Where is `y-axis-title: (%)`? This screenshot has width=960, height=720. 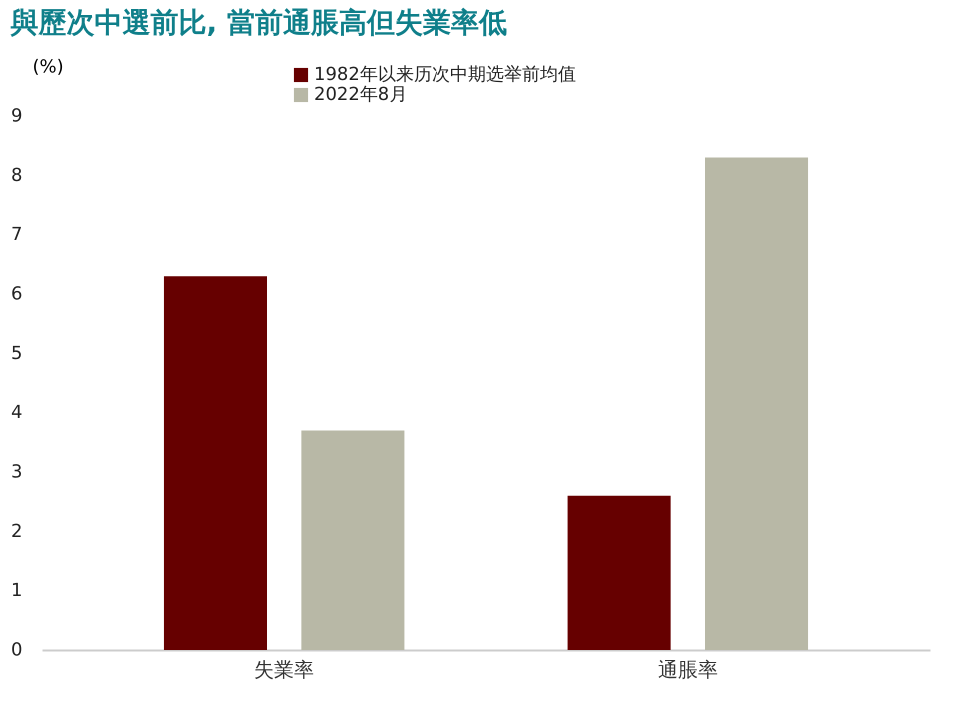
y-axis-title: (%) is located at coordinates (48, 67).